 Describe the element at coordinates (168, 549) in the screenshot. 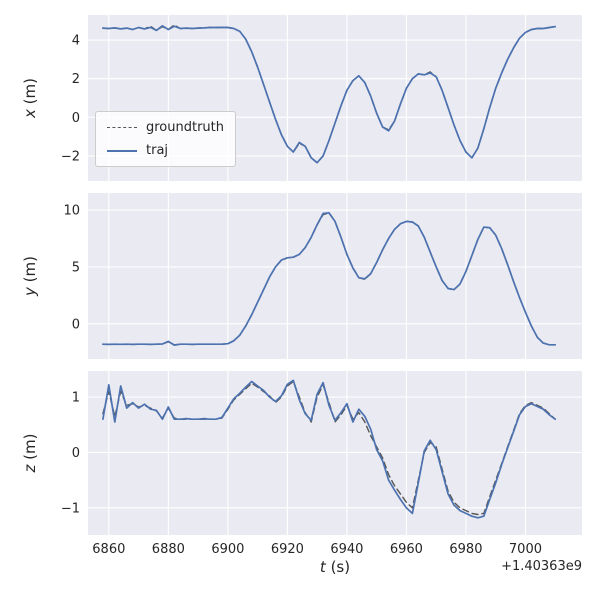

I see `svg-text: 6880` at that location.